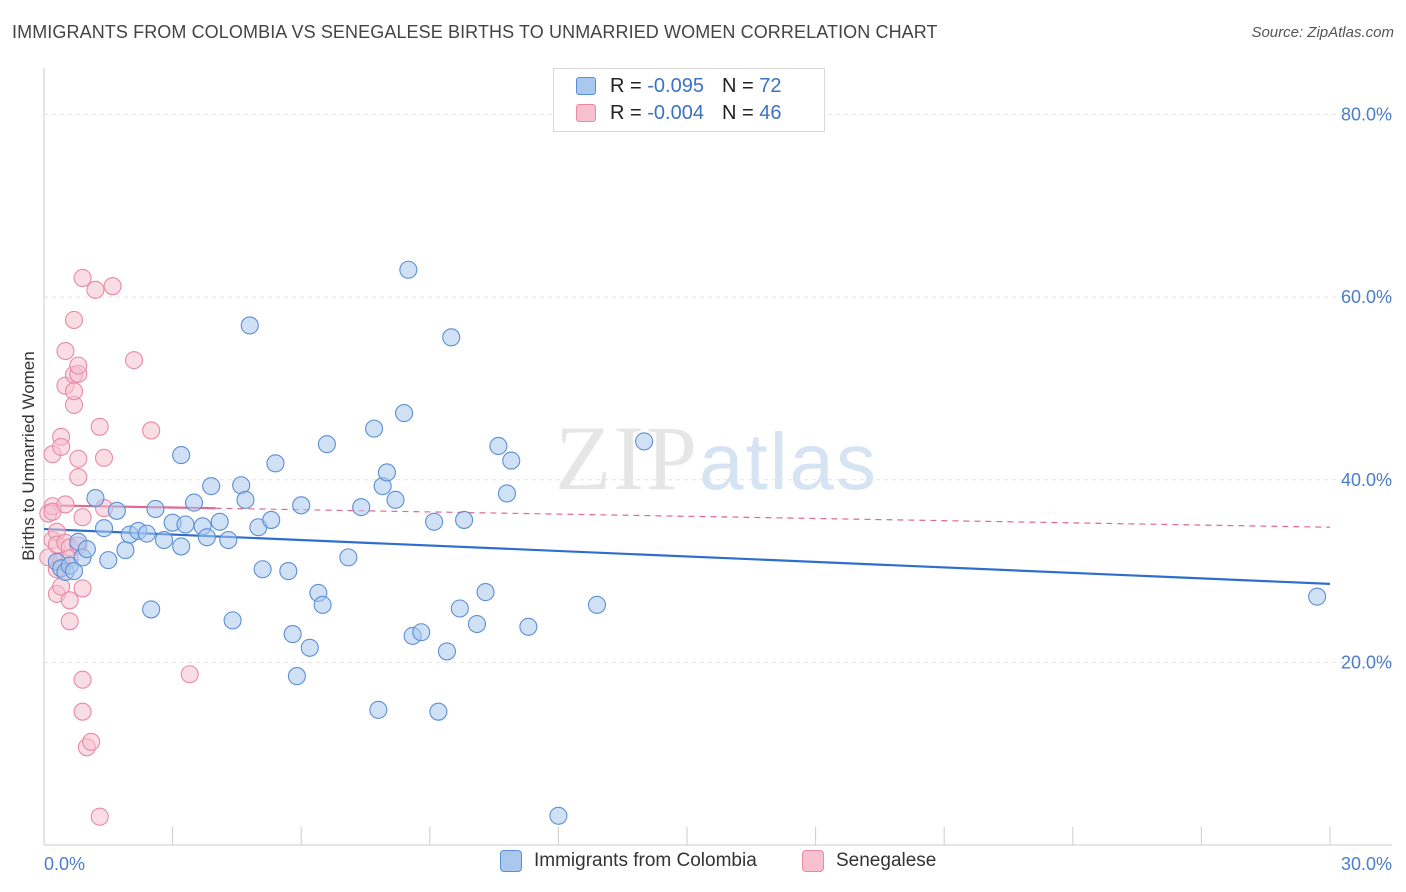  I want to click on y-tick-label: 60.0%, so click(1366, 297).